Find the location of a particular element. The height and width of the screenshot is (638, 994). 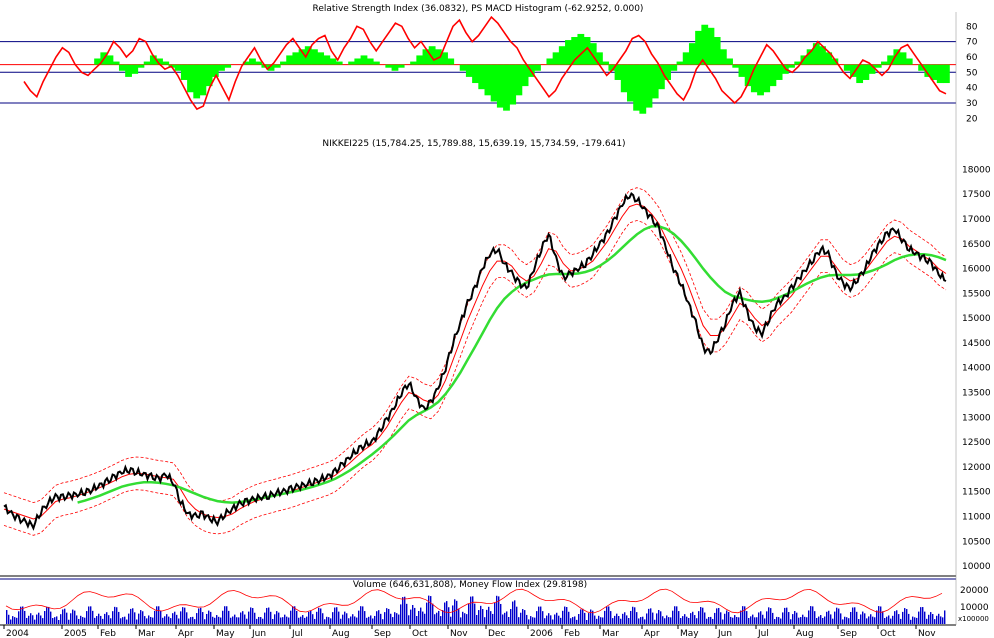

rsi-tick-label: 80 is located at coordinates (972, 27).